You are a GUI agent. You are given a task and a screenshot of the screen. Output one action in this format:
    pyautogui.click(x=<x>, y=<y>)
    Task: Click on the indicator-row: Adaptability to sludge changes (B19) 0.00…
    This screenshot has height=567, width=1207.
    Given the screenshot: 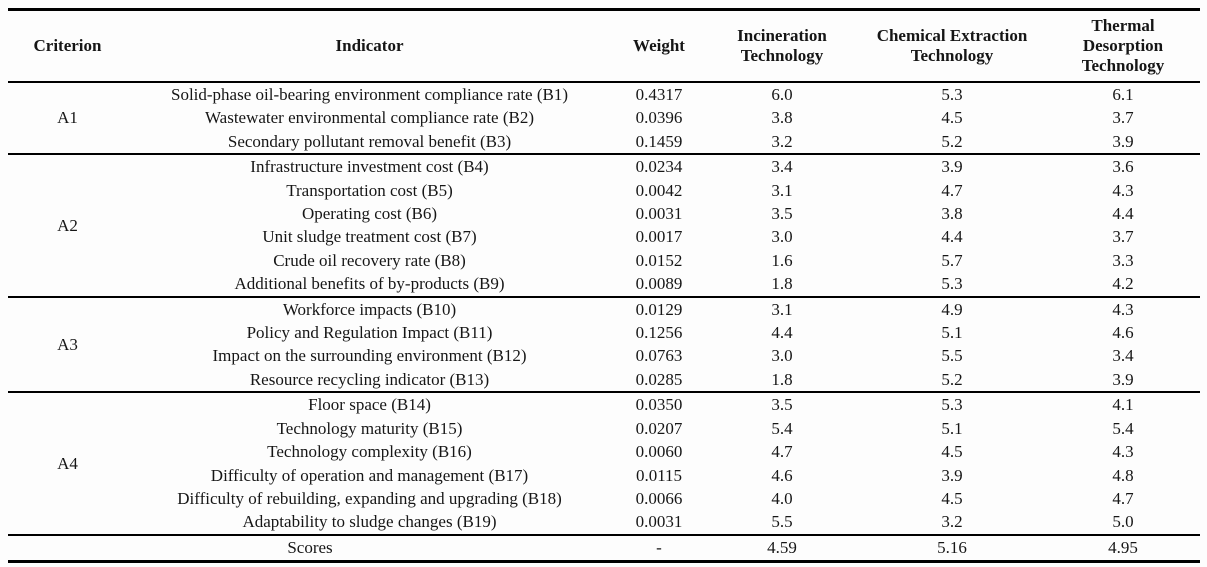 What is the action you would take?
    pyautogui.click(x=604, y=522)
    